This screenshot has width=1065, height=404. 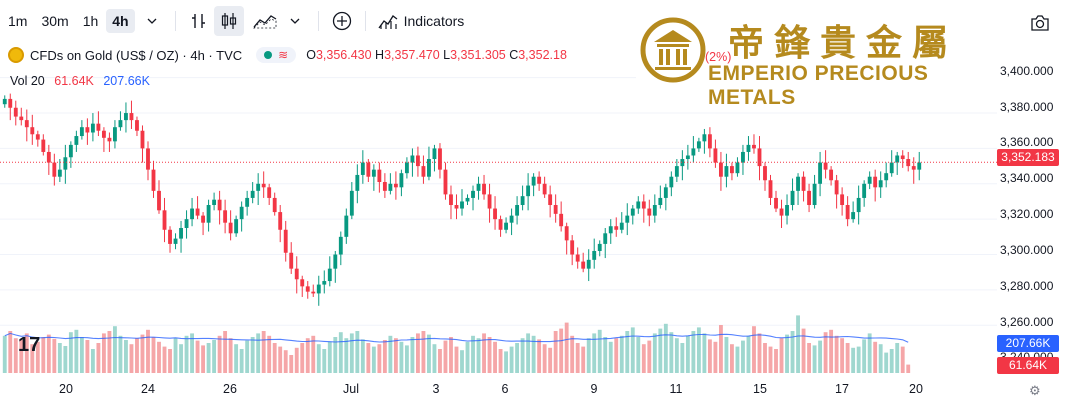 What do you see at coordinates (1035, 390) in the screenshot?
I see `settings-gear-icon: ⚙` at bounding box center [1035, 390].